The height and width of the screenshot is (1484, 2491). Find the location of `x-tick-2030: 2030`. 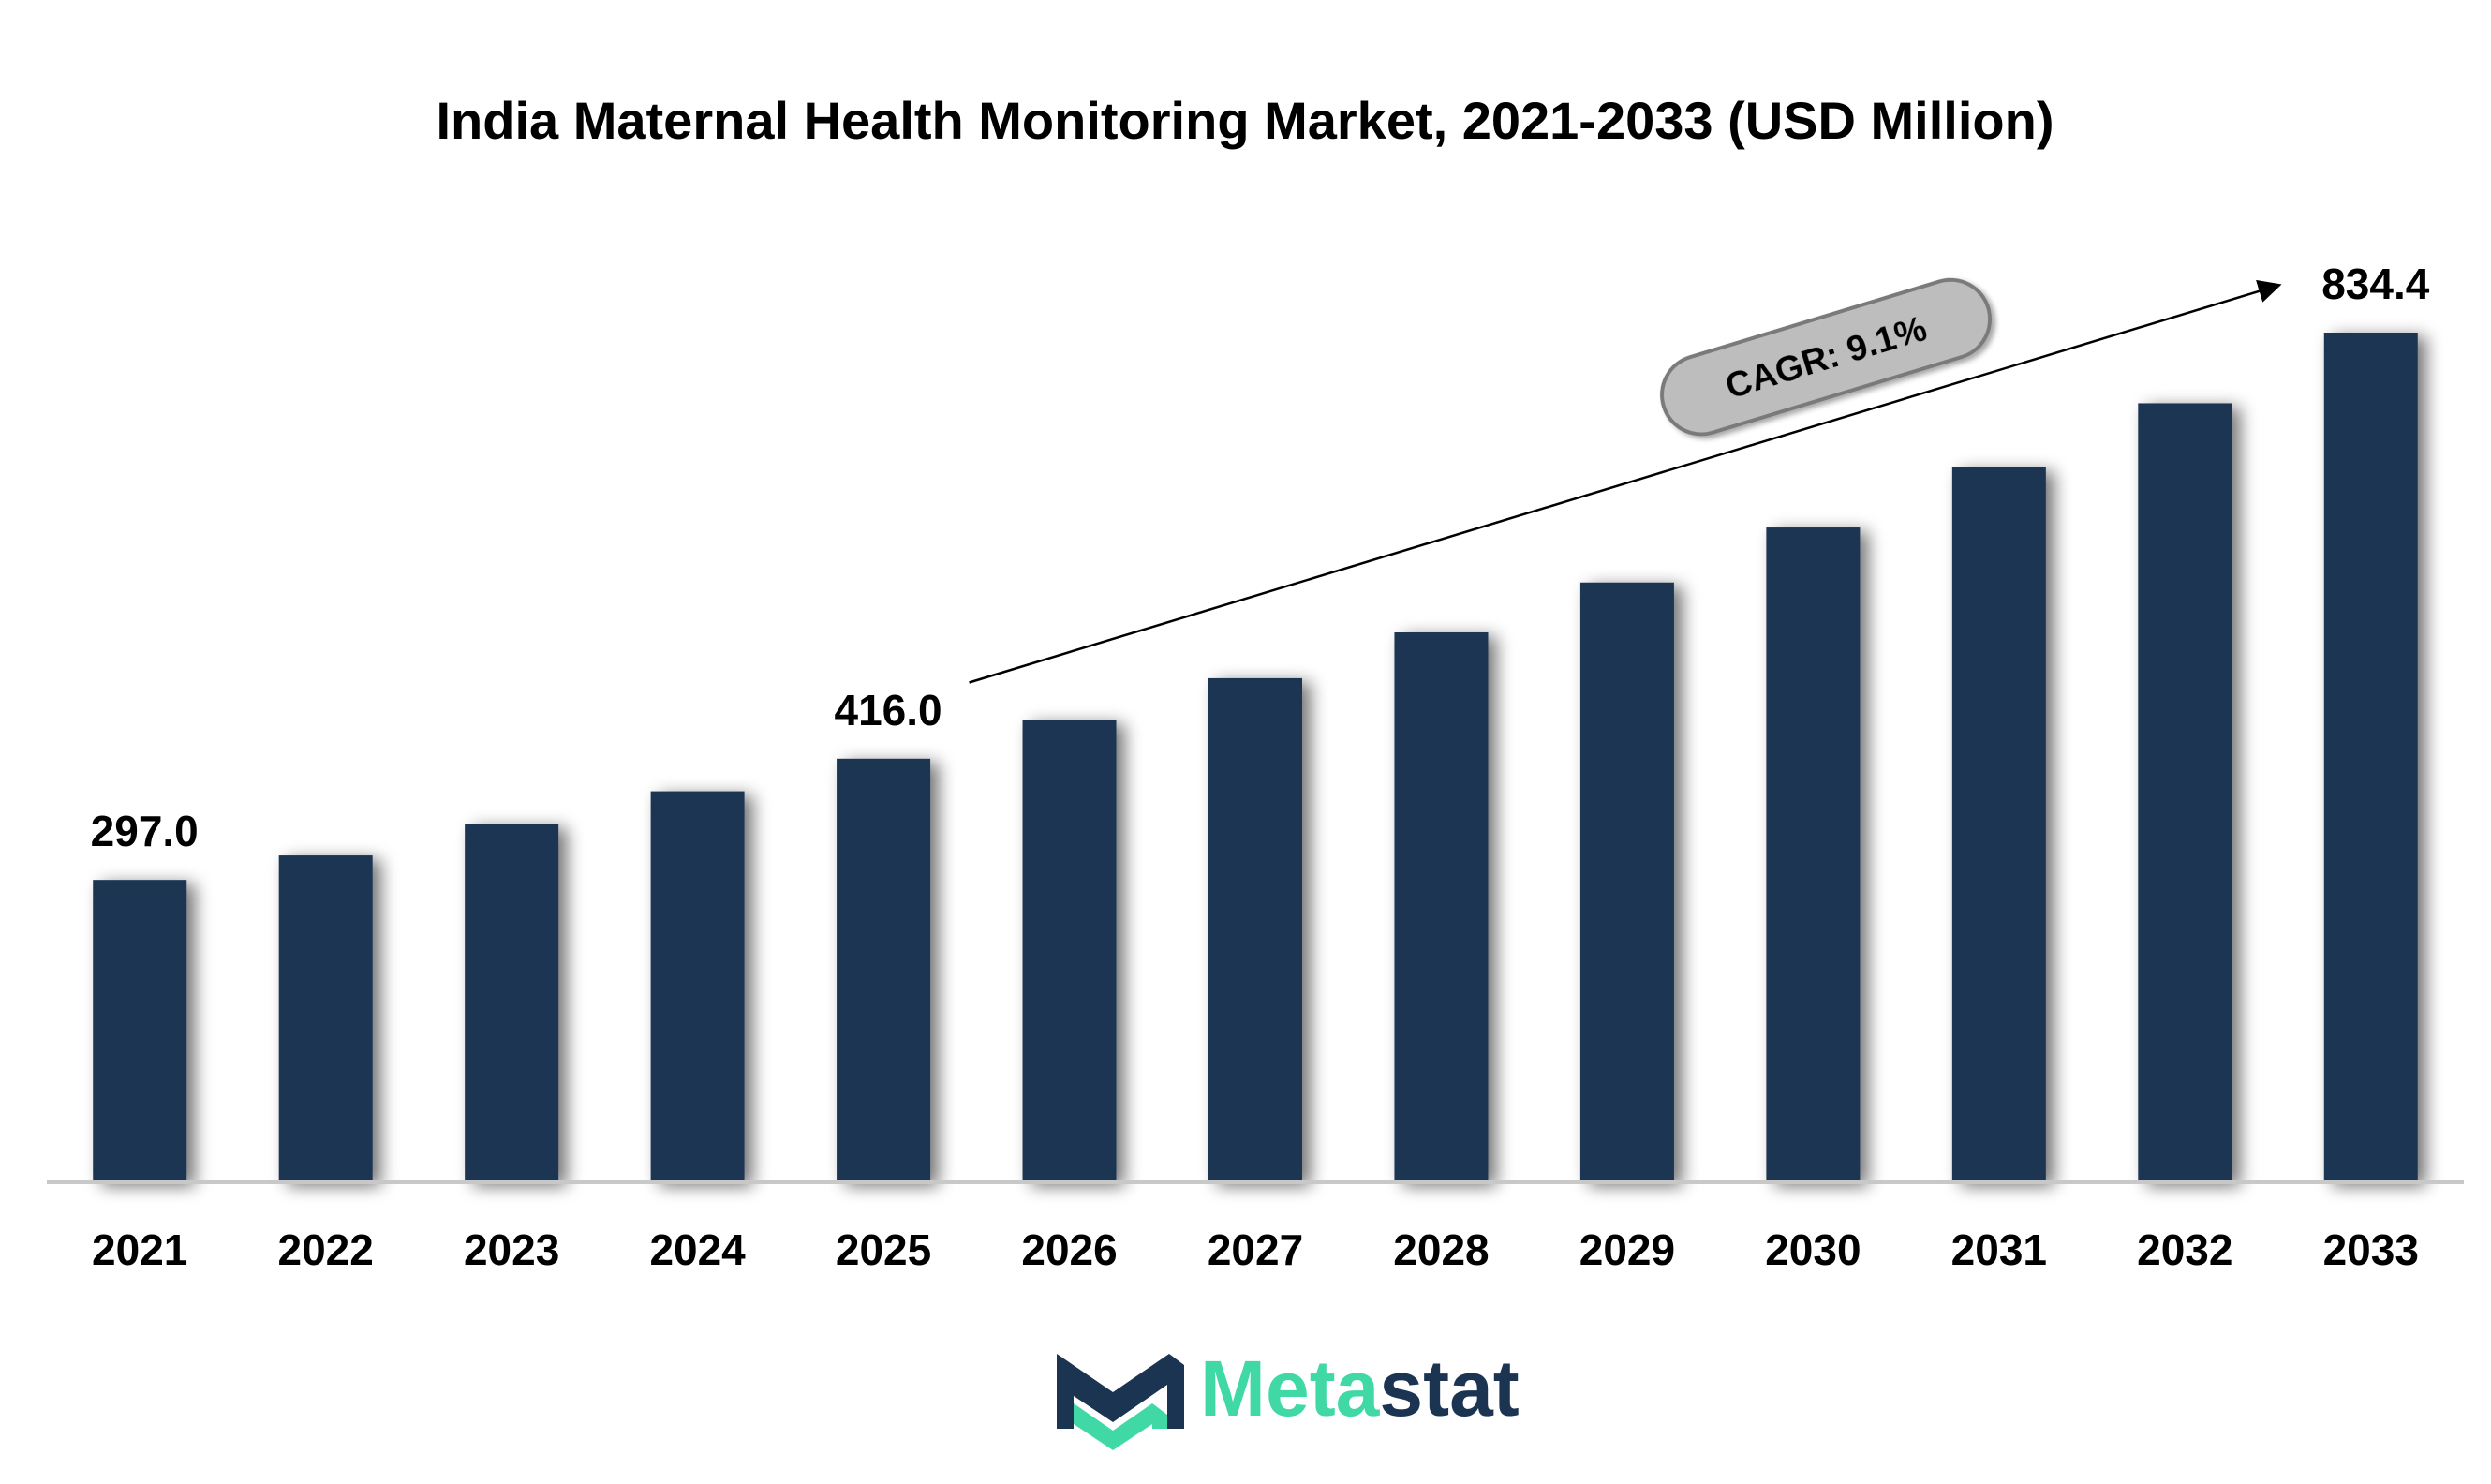

x-tick-2030: 2030 is located at coordinates (1813, 1249).